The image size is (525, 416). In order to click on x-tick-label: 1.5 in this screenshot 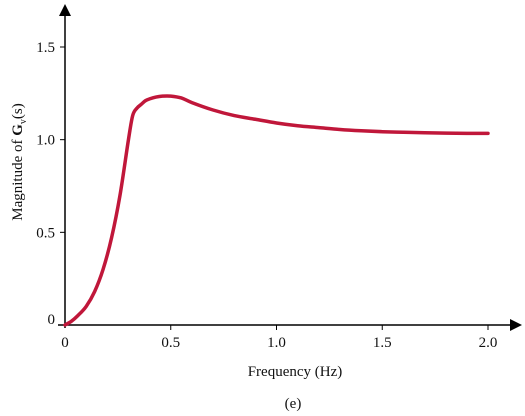, I will do `click(382, 343)`.